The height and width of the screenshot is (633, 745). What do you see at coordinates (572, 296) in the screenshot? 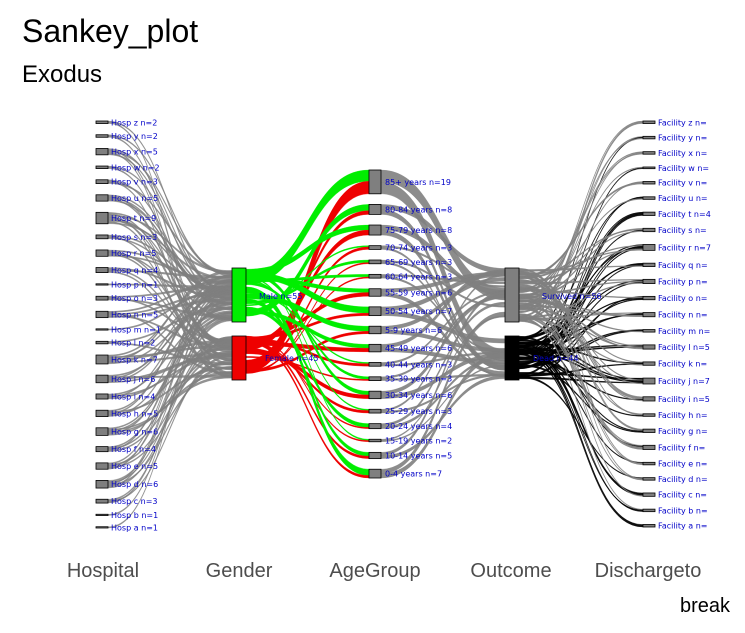
I see `label-outcome-survived-n-56: Survived n=56` at bounding box center [572, 296].